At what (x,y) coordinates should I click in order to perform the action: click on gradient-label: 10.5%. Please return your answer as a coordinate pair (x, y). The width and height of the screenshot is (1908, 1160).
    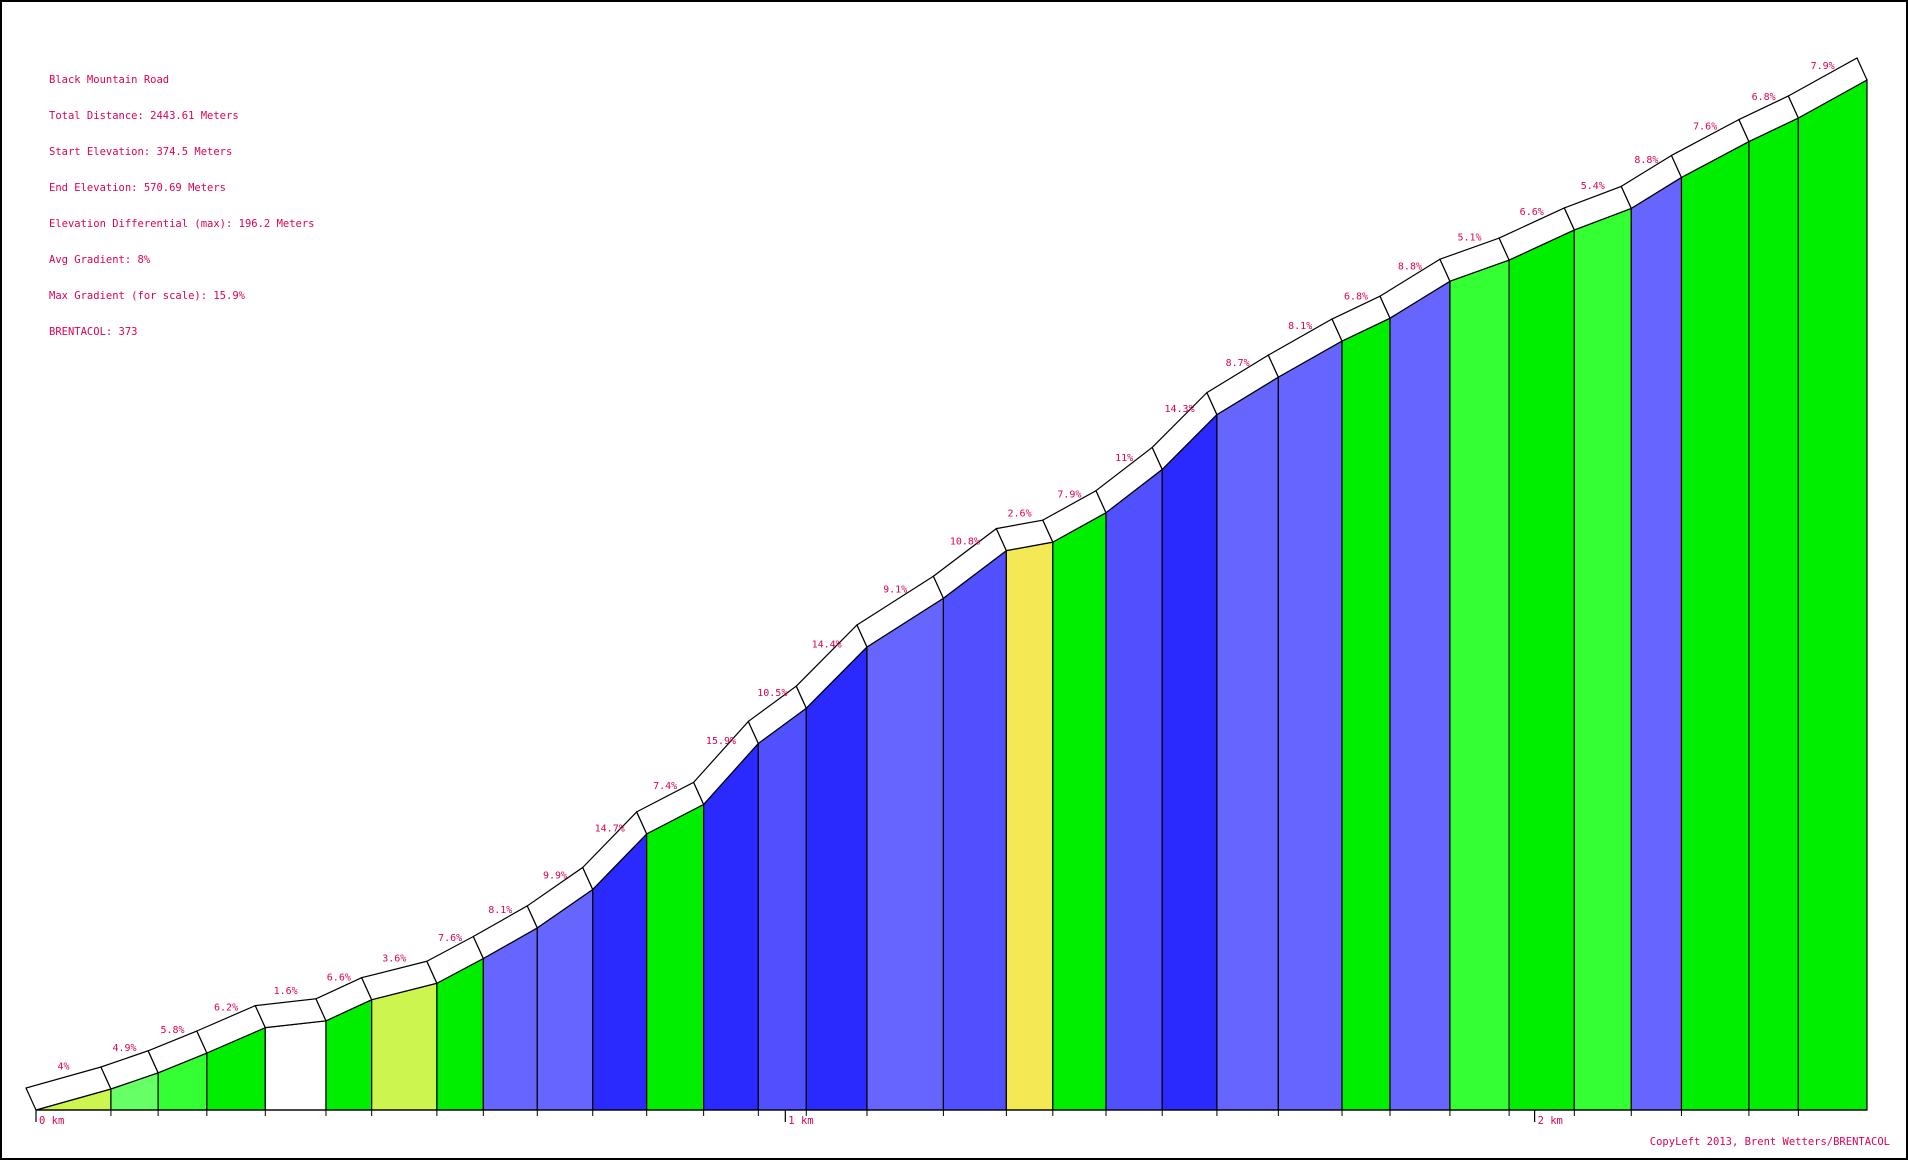
    Looking at the image, I should click on (772, 693).